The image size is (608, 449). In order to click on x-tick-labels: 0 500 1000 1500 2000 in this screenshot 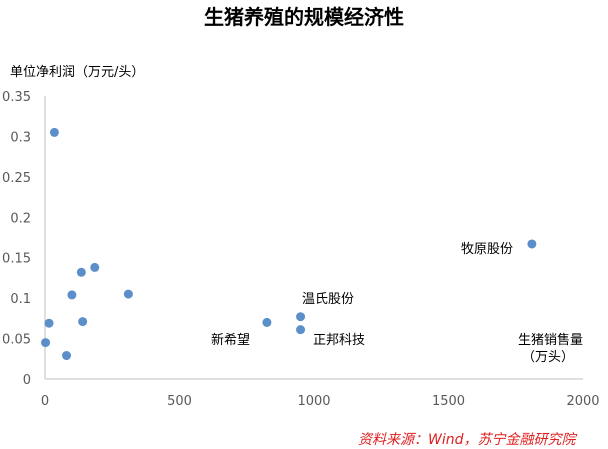, I will do `click(320, 401)`.